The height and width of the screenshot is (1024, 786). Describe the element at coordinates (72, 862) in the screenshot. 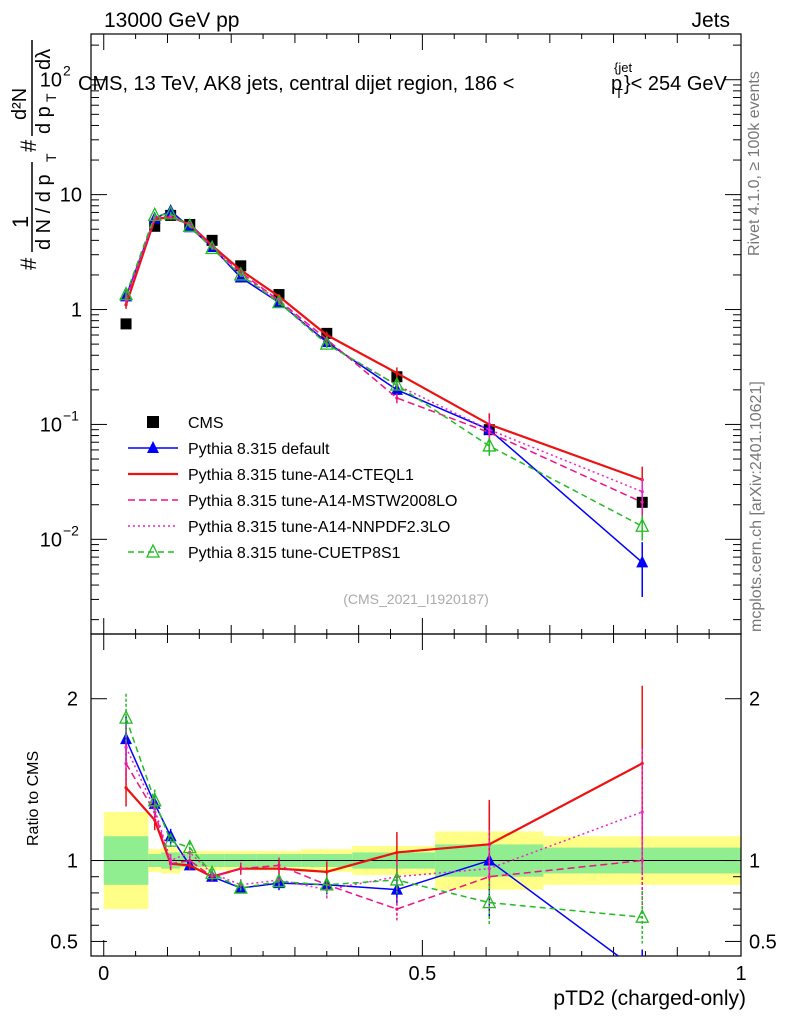

I see `ratio-y-tick-label: 1` at that location.